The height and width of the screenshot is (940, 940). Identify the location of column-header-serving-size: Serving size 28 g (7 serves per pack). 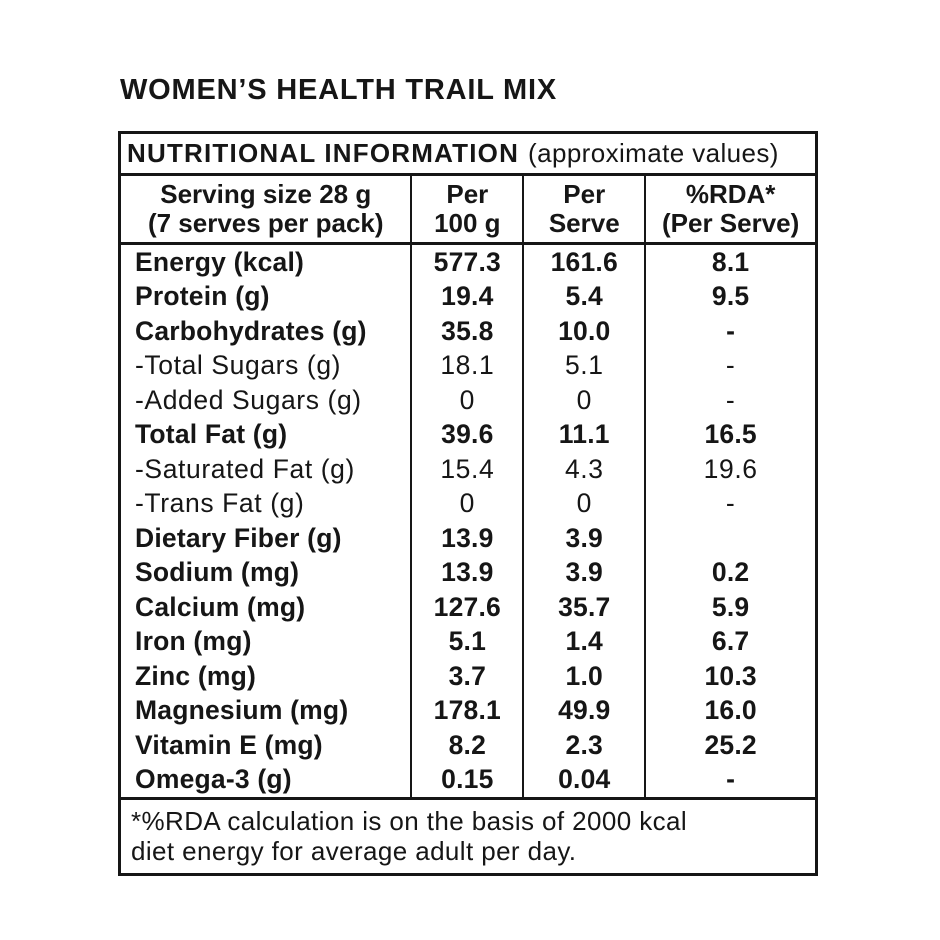
(267, 209).